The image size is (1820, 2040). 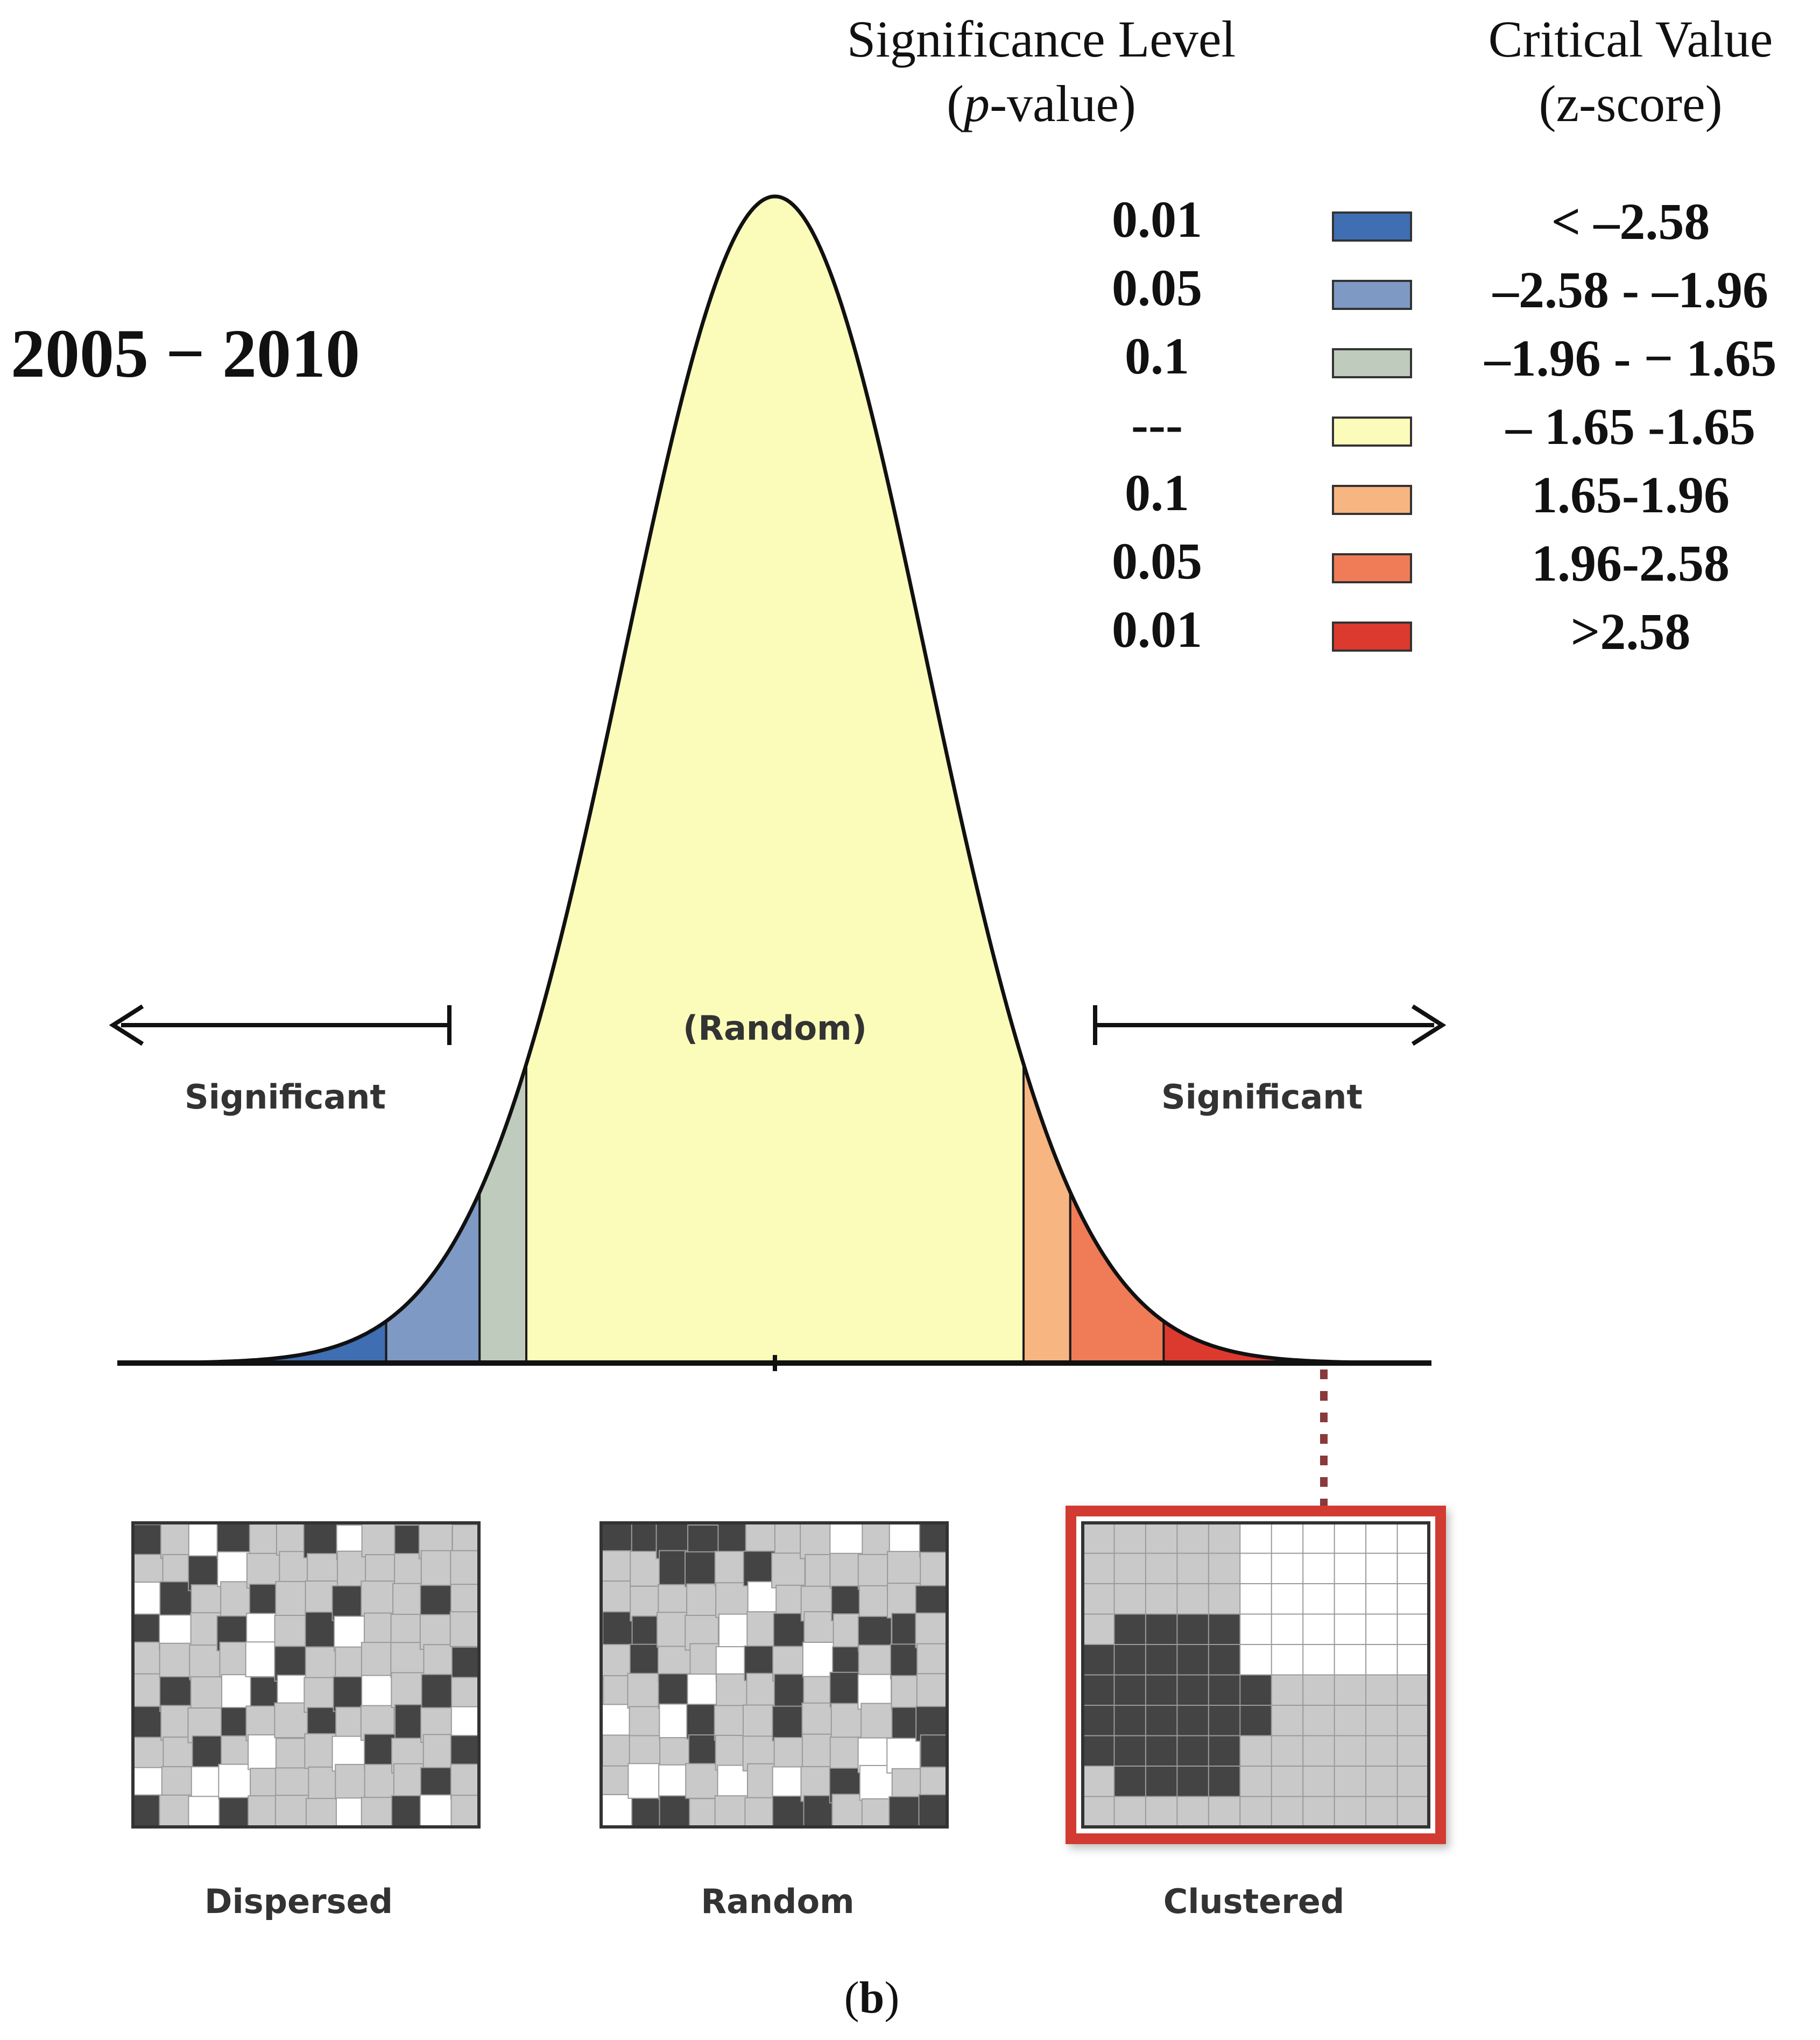 I want to click on legend-z-range: 1.65-1.96, so click(x=1631, y=495).